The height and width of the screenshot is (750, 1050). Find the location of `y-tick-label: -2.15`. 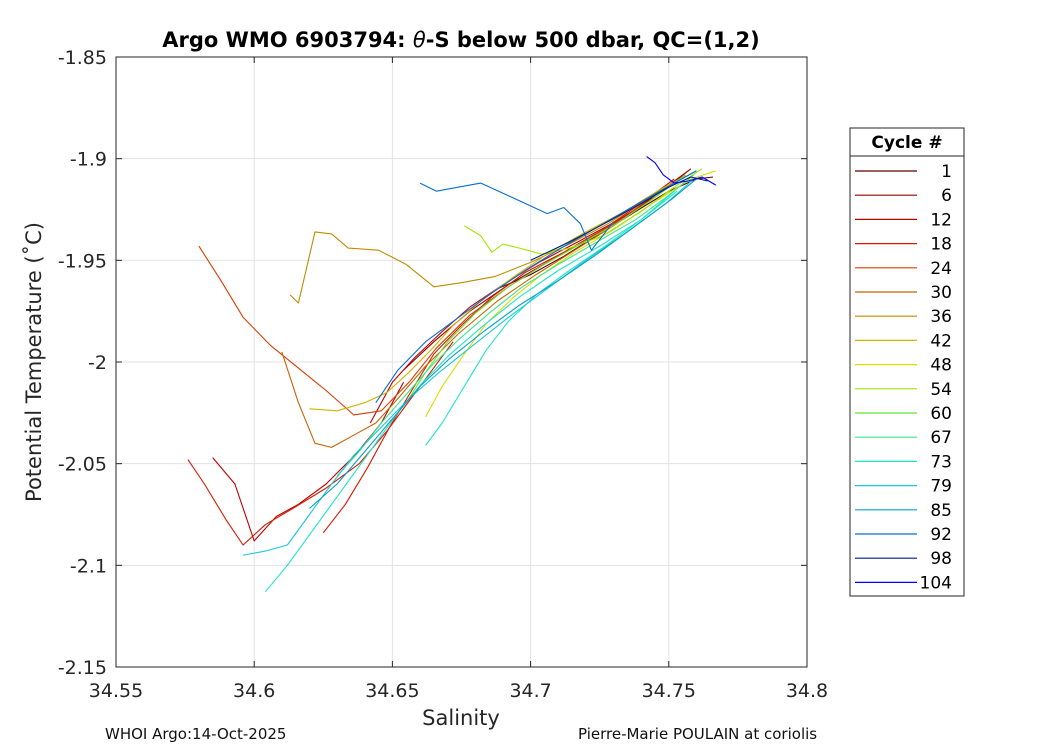

y-tick-label: -2.15 is located at coordinates (82, 668).